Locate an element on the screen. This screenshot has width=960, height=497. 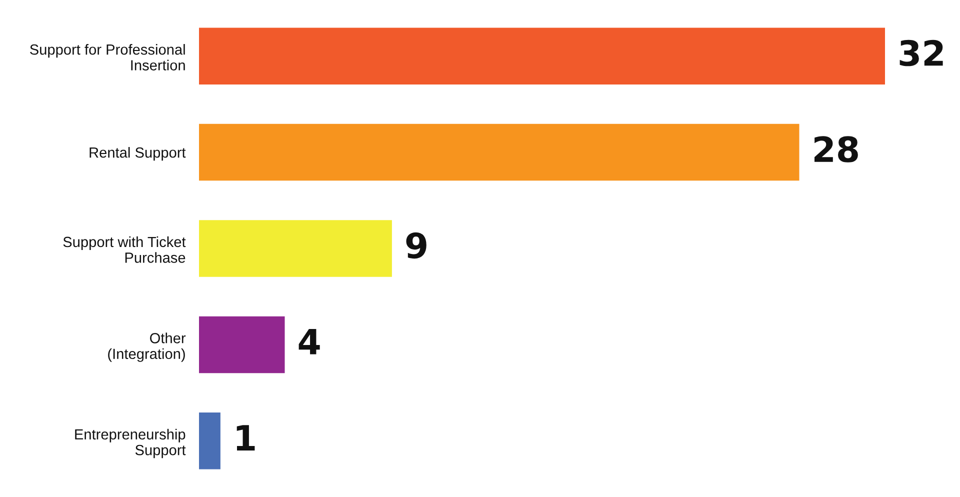
y-tick-label: Other (Integration) is located at coordinates (147, 347).